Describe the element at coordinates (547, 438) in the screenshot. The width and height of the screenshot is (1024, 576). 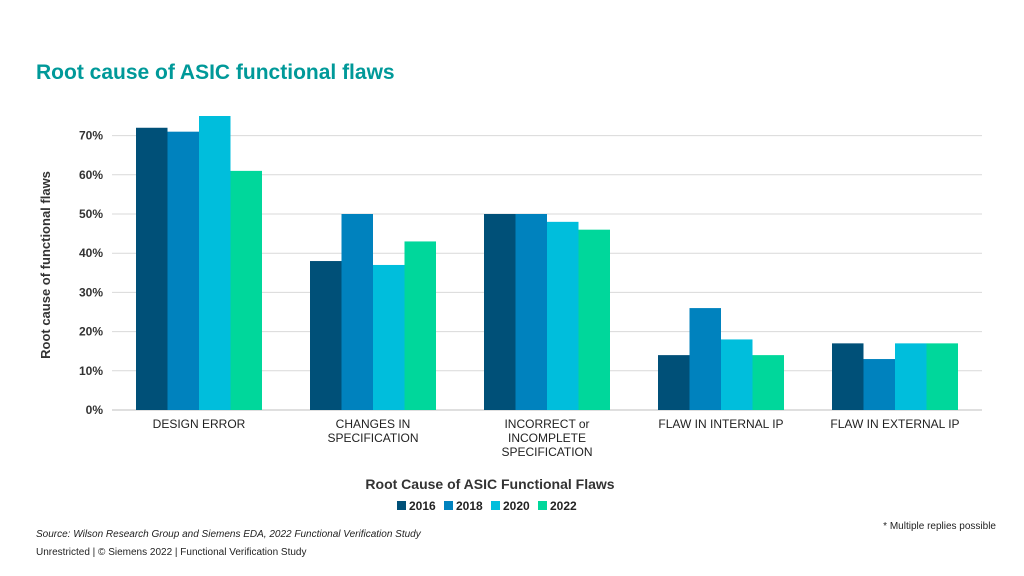
I see `x-tick-label: INCOMPLETE` at that location.